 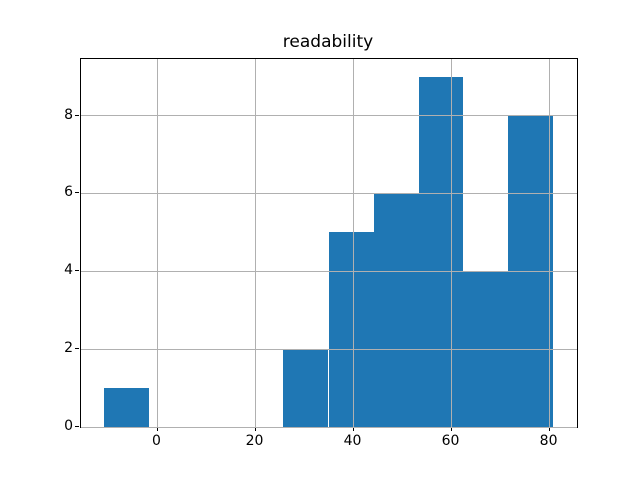 What do you see at coordinates (450, 441) in the screenshot?
I see `x-tick-label: 60` at bounding box center [450, 441].